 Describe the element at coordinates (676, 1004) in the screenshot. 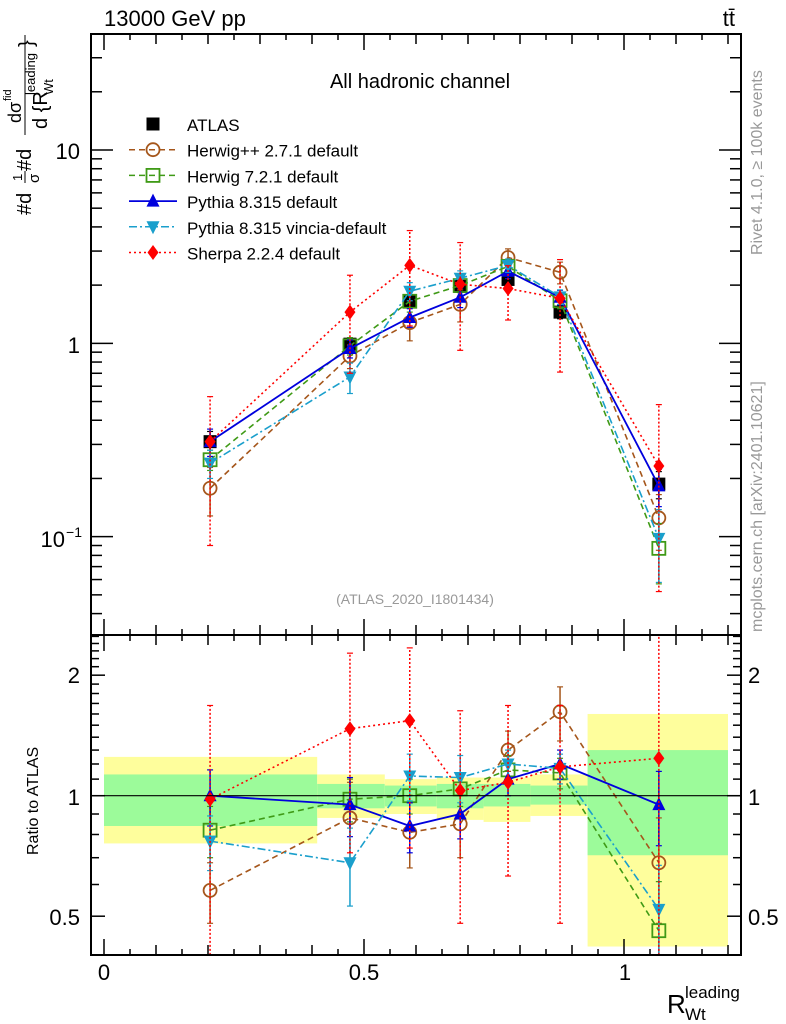

I see `xlabel-main: R` at that location.